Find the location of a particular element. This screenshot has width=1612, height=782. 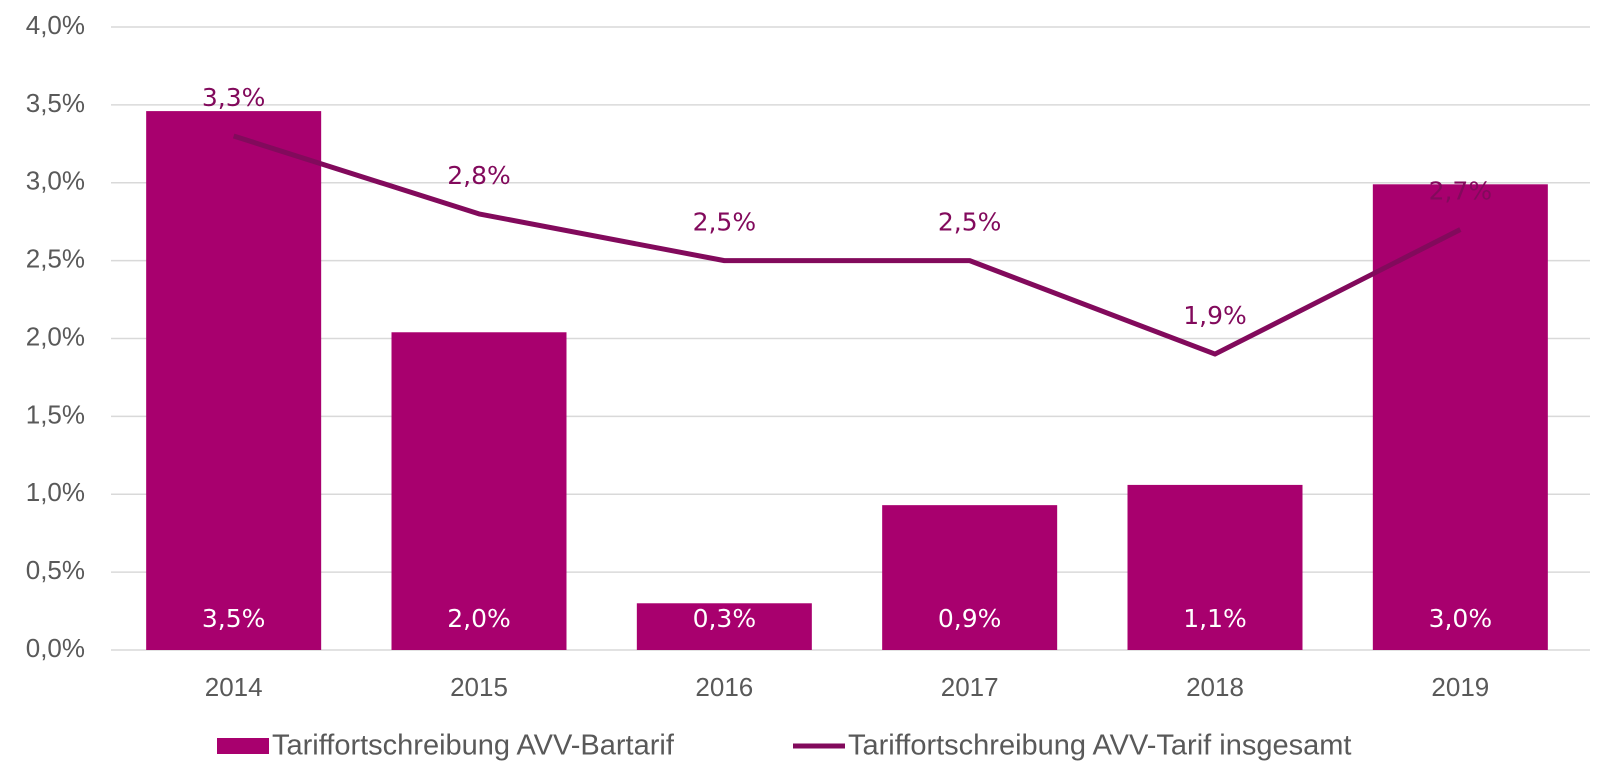

data-label: 3,0% is located at coordinates (1461, 618).